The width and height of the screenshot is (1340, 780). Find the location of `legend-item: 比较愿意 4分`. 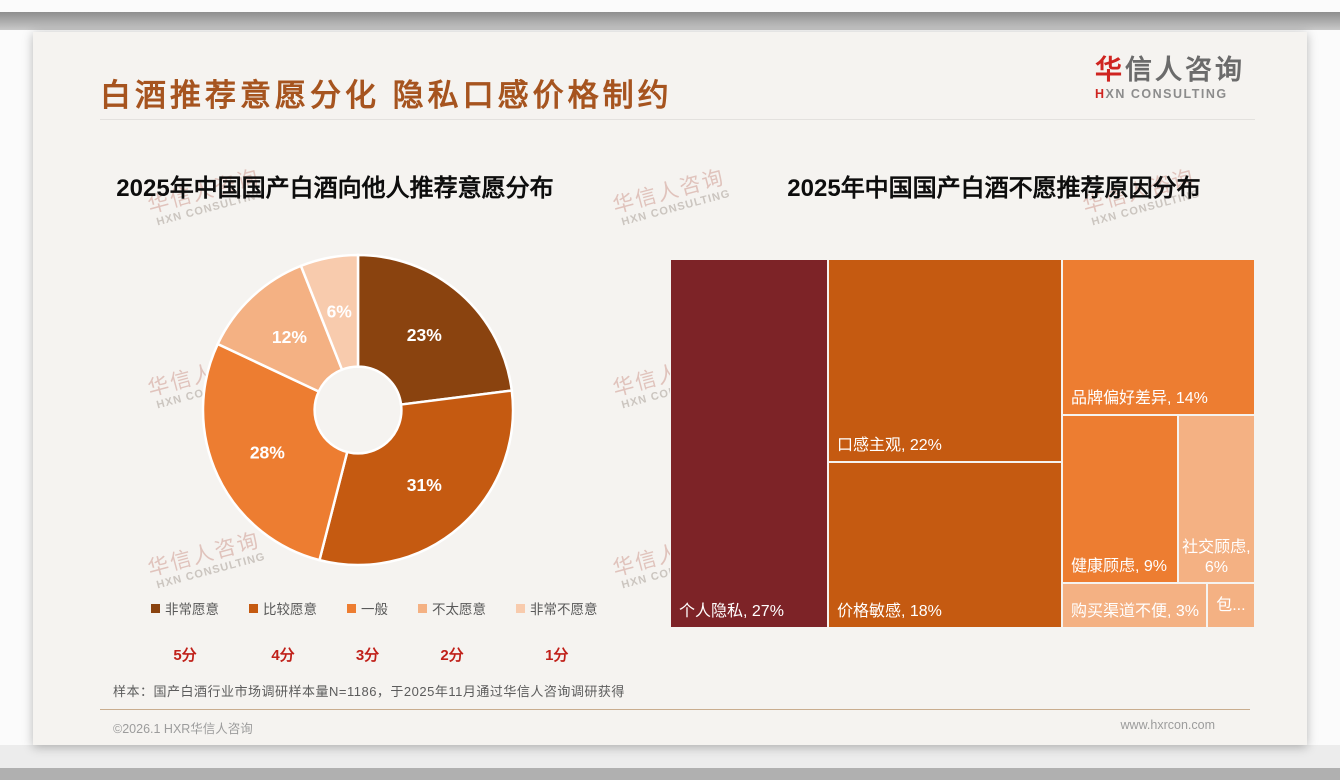

legend-item: 比较愿意 4分 is located at coordinates (283, 631).